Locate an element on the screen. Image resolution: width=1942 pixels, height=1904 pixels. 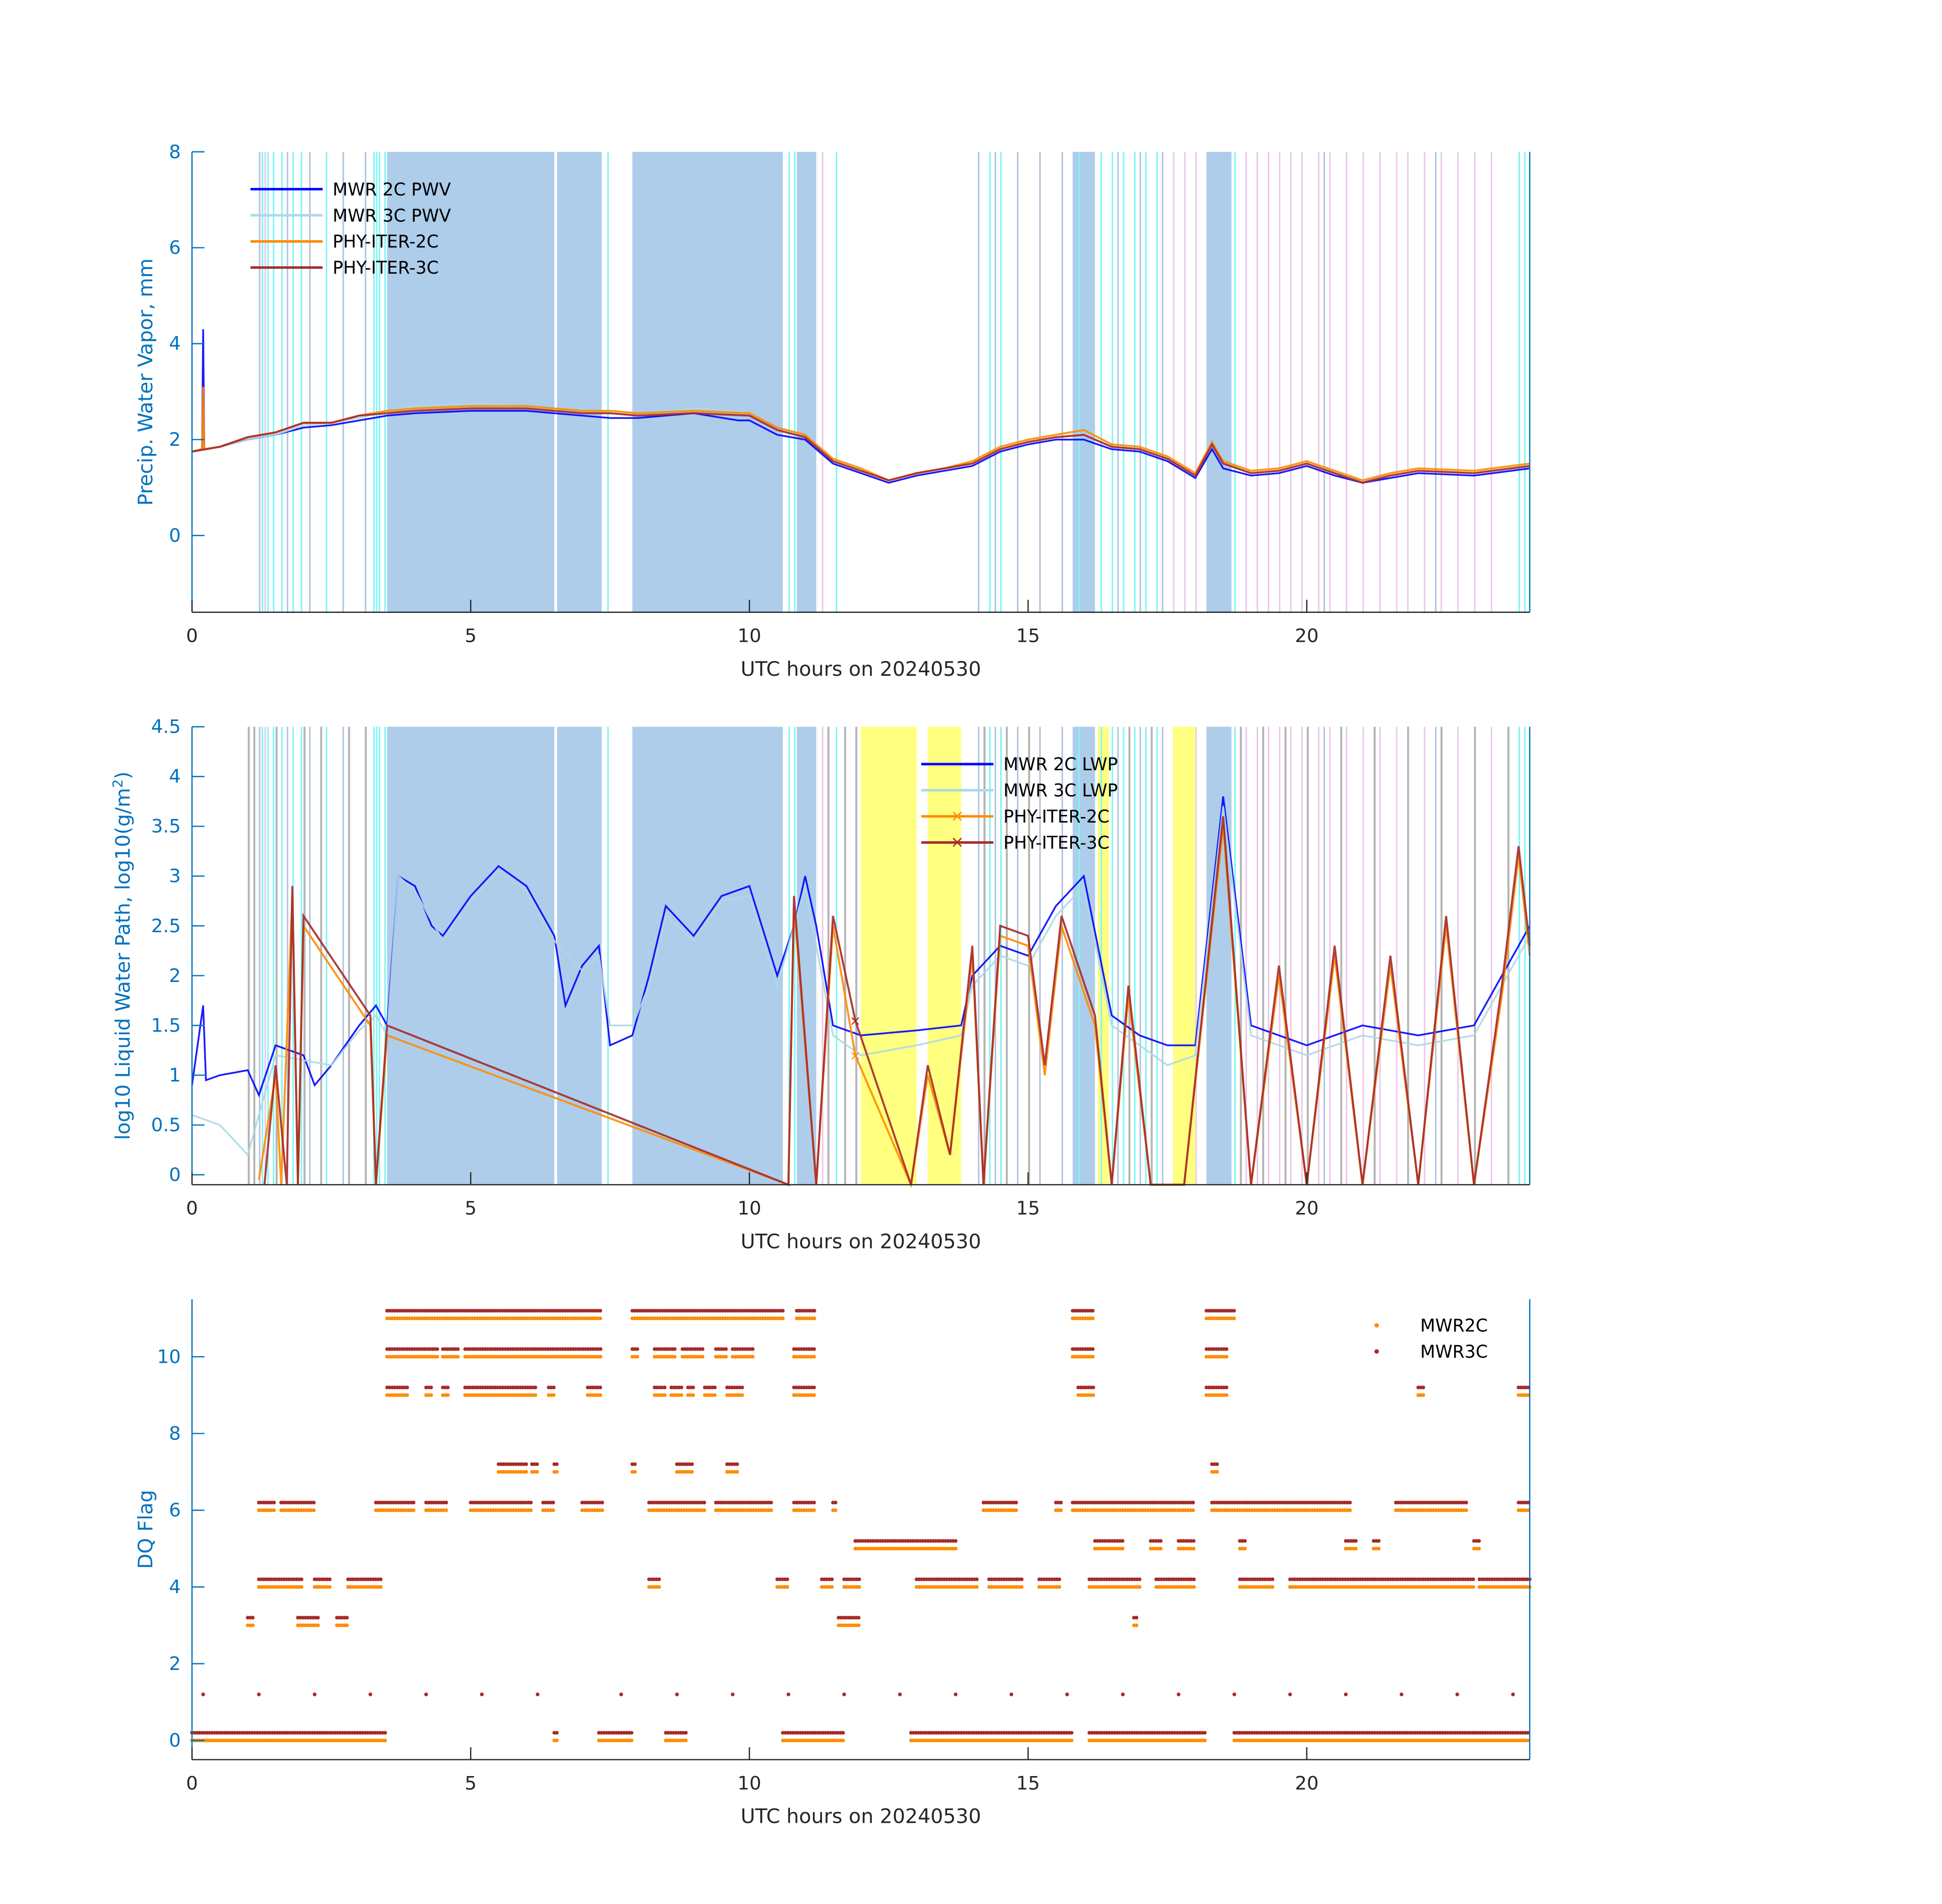
x-tick-label: 5 is located at coordinates (470, 1208).